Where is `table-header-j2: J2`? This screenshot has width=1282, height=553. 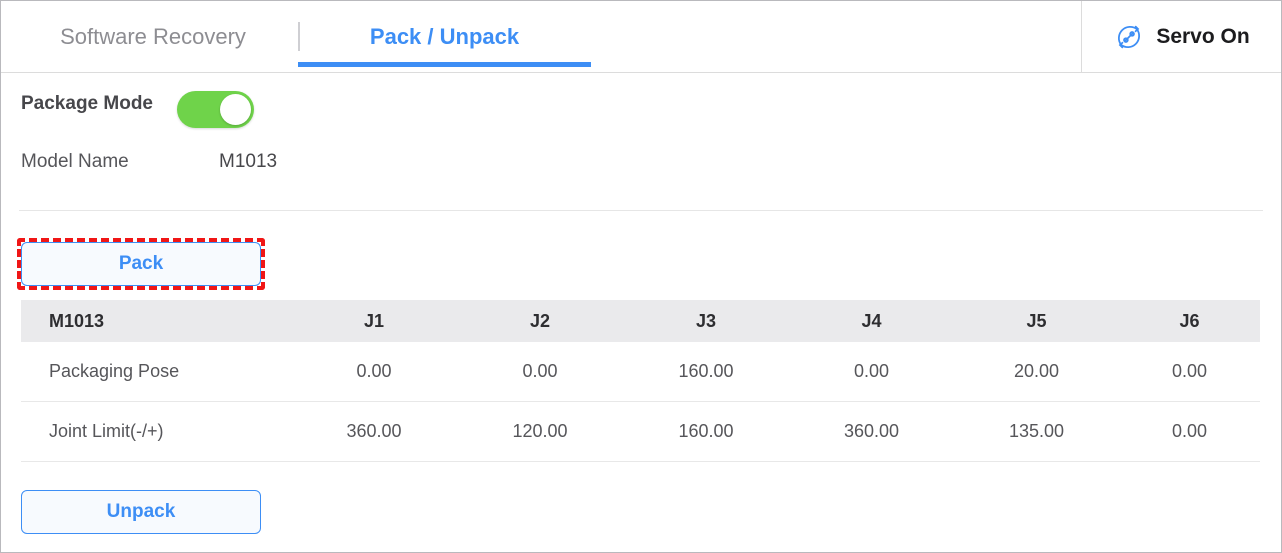 table-header-j2: J2 is located at coordinates (540, 321).